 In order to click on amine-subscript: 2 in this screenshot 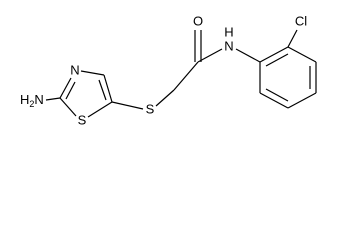, I will do `click(31, 104)`.